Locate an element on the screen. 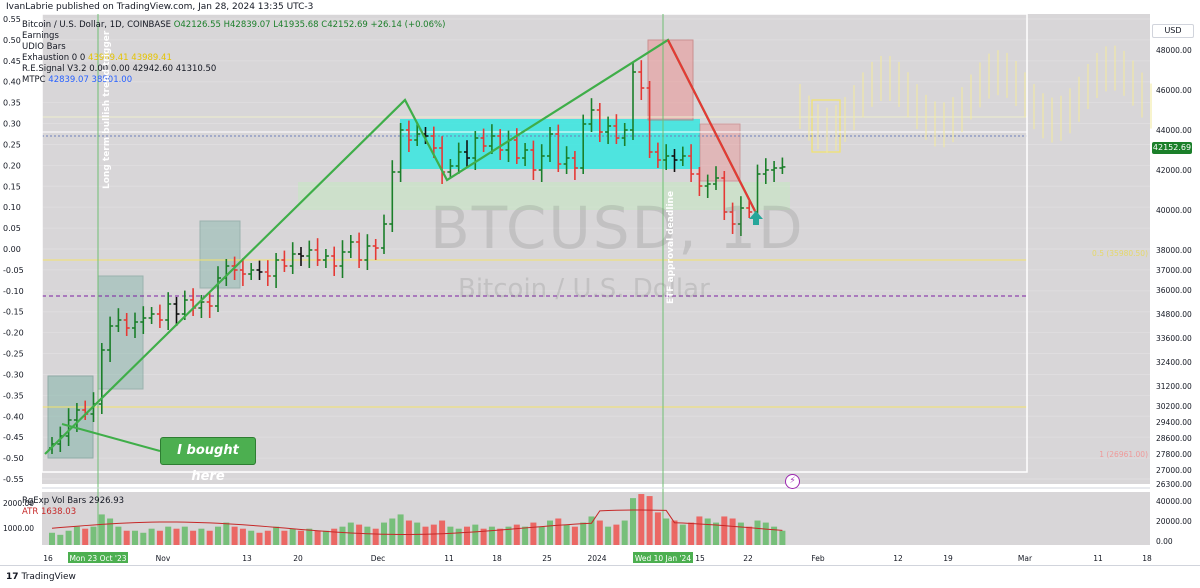 The image size is (1200, 588). x-axis-tick: 16 is located at coordinates (48, 558).